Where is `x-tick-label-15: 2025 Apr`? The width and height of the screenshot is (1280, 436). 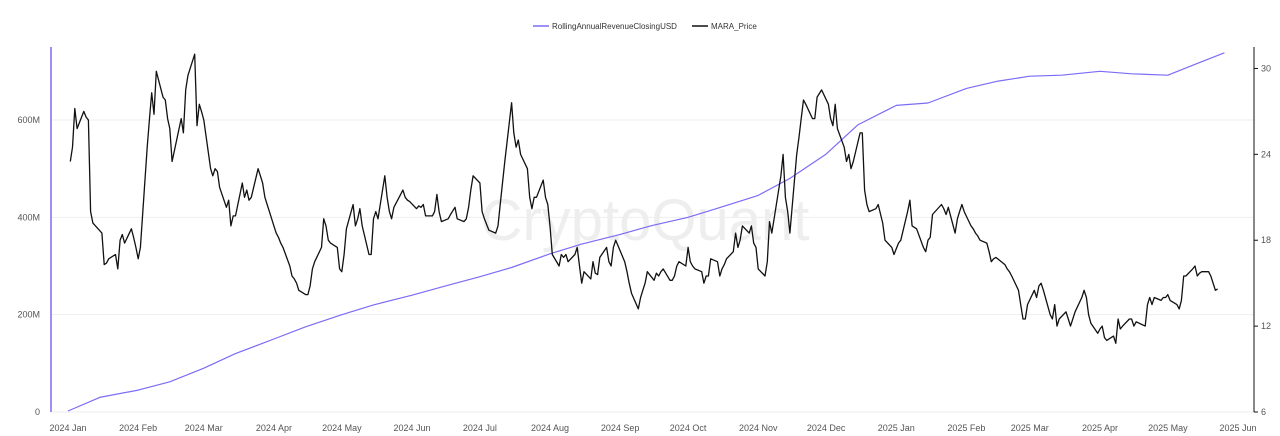
x-tick-label-15: 2025 Apr is located at coordinates (1100, 428).